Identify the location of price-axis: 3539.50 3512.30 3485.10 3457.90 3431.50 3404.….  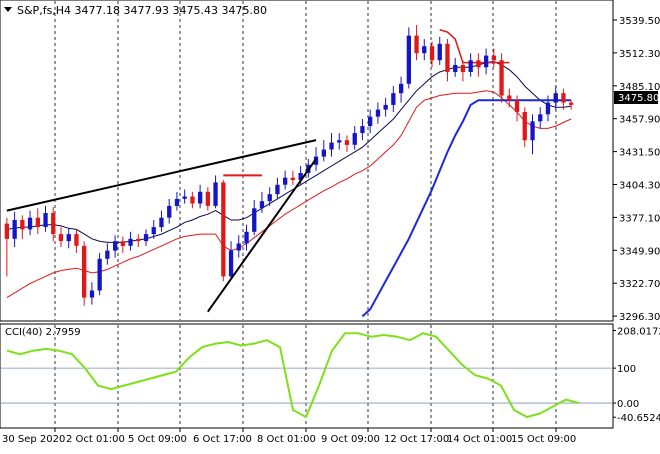
(636, 169).